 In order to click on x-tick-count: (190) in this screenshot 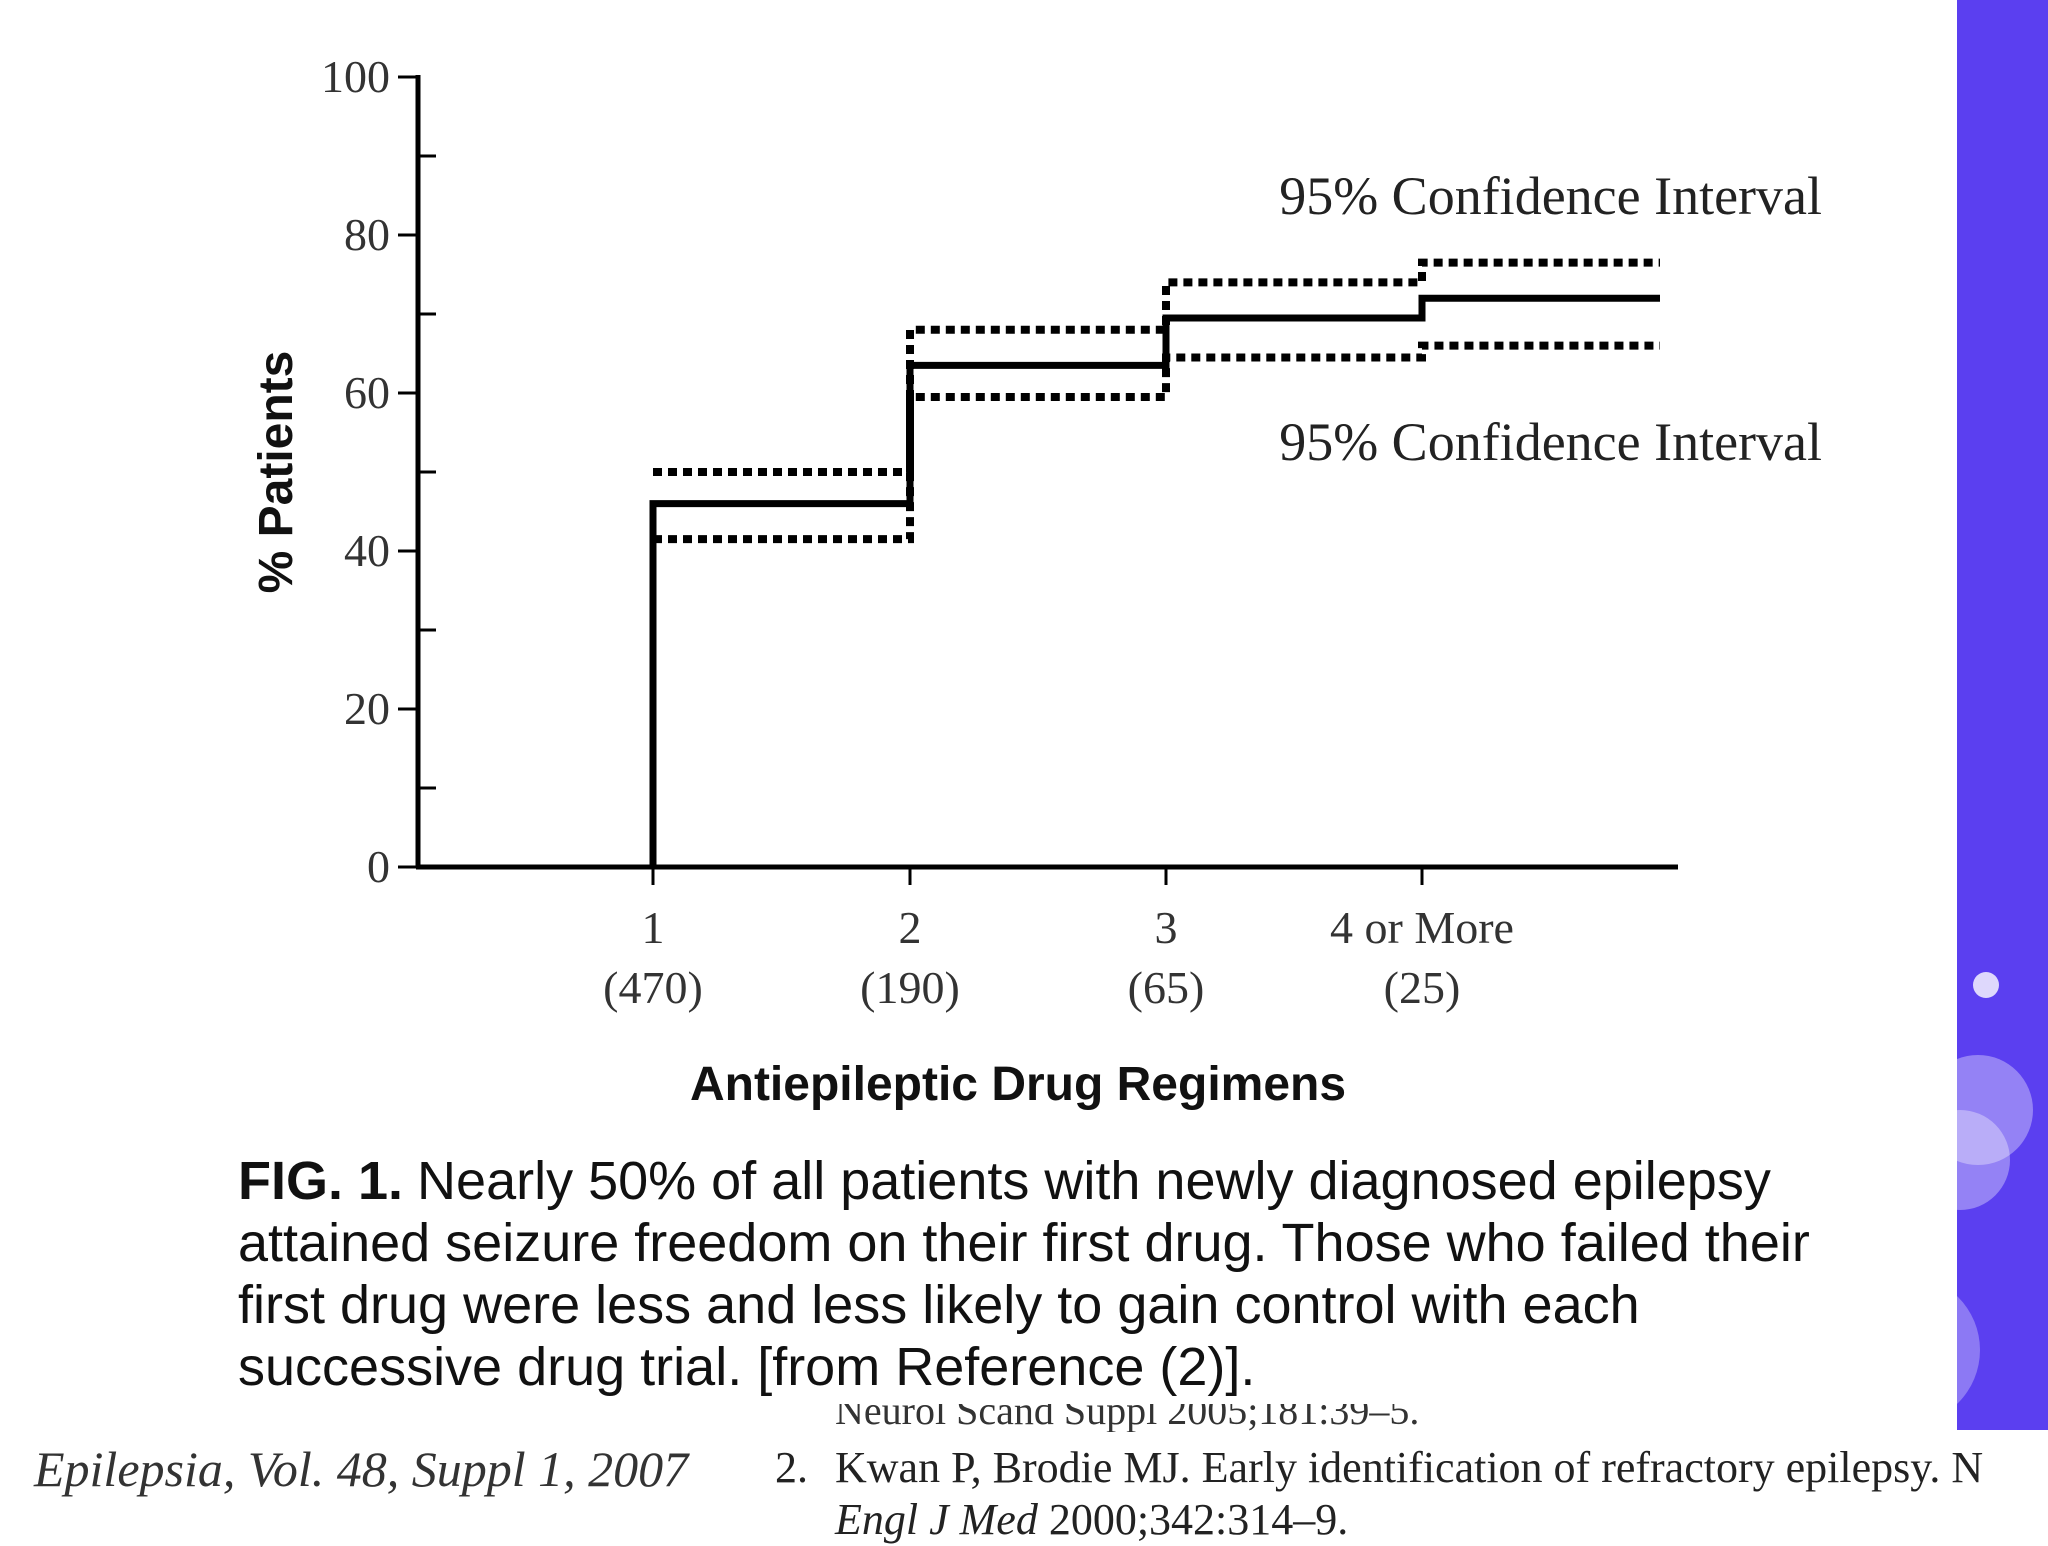, I will do `click(910, 987)`.